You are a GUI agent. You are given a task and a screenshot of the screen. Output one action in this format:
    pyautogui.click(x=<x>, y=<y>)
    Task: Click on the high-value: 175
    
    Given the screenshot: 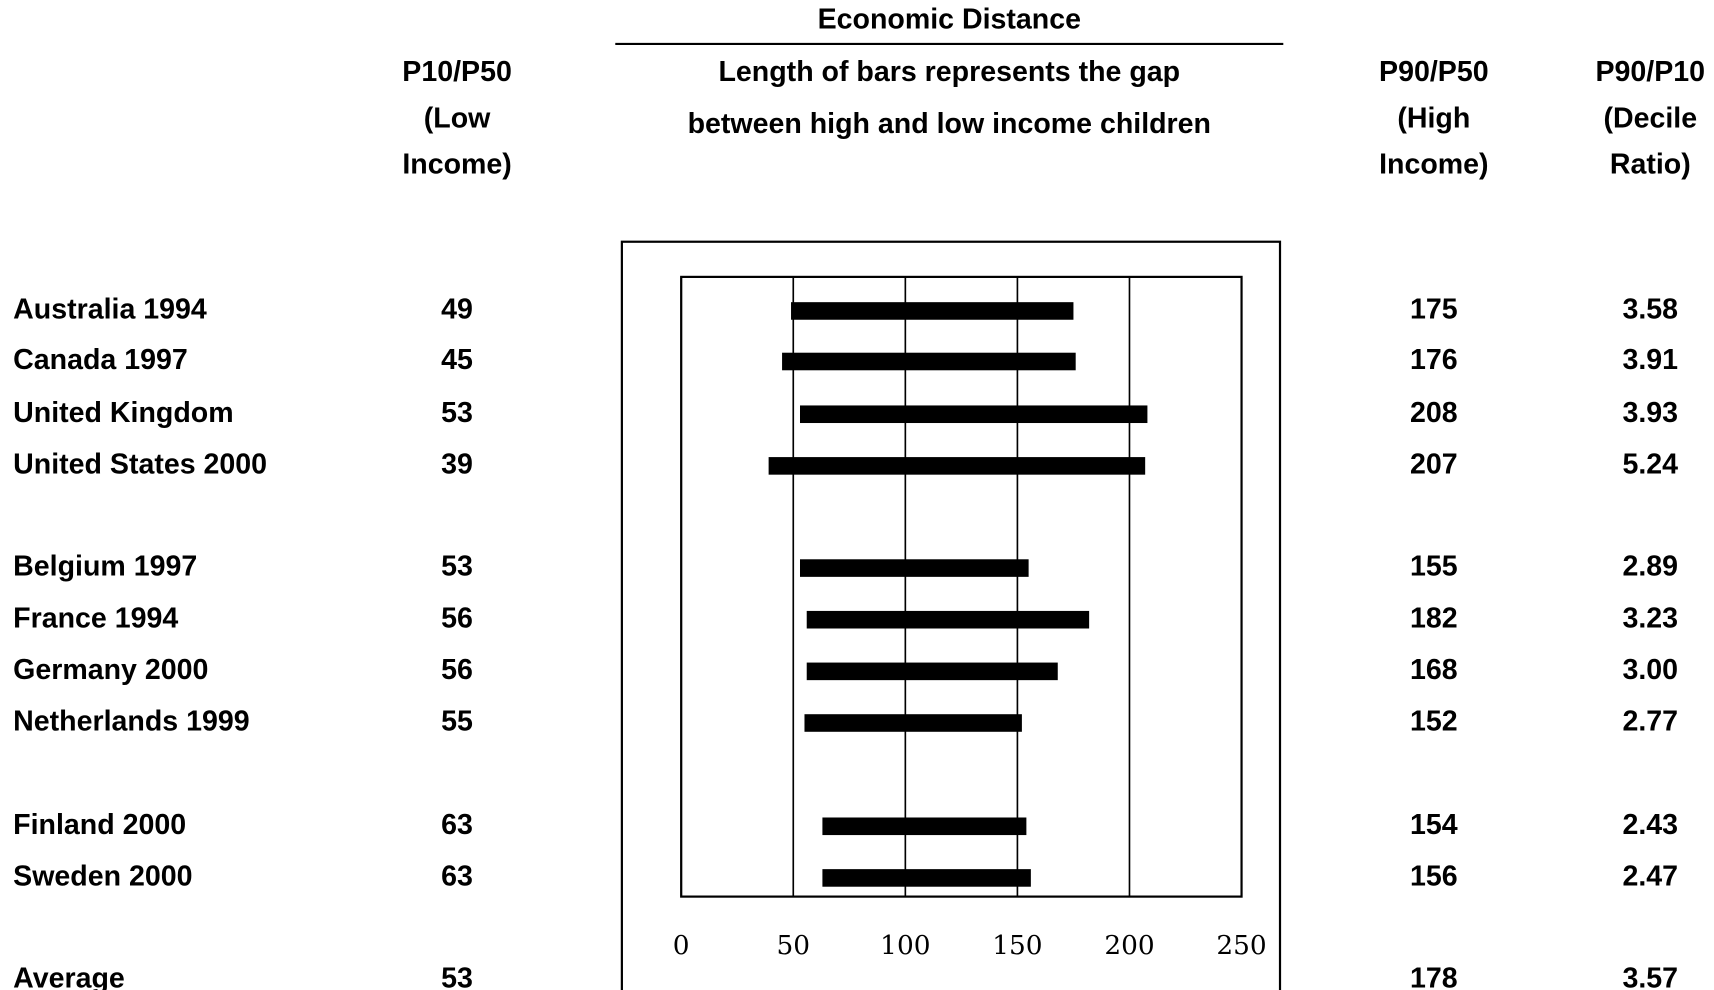 What is the action you would take?
    pyautogui.click(x=1434, y=310)
    